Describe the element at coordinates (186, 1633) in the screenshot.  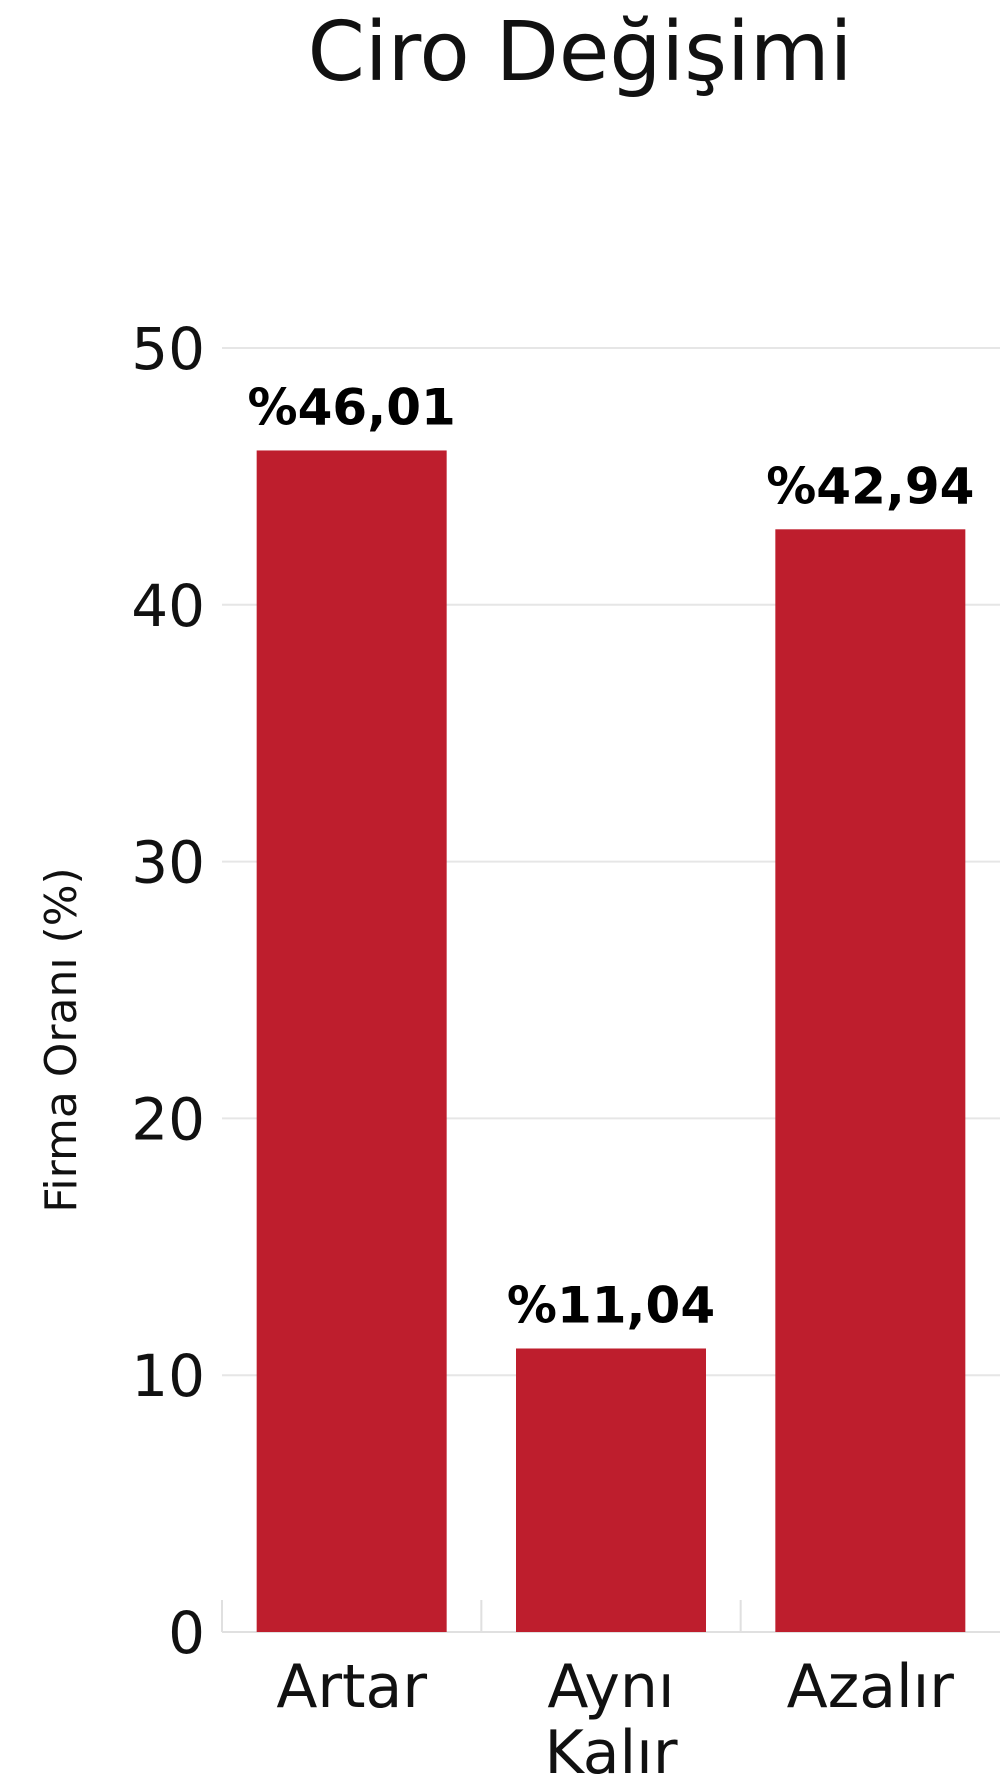
I see `y-tick-label: 0` at that location.